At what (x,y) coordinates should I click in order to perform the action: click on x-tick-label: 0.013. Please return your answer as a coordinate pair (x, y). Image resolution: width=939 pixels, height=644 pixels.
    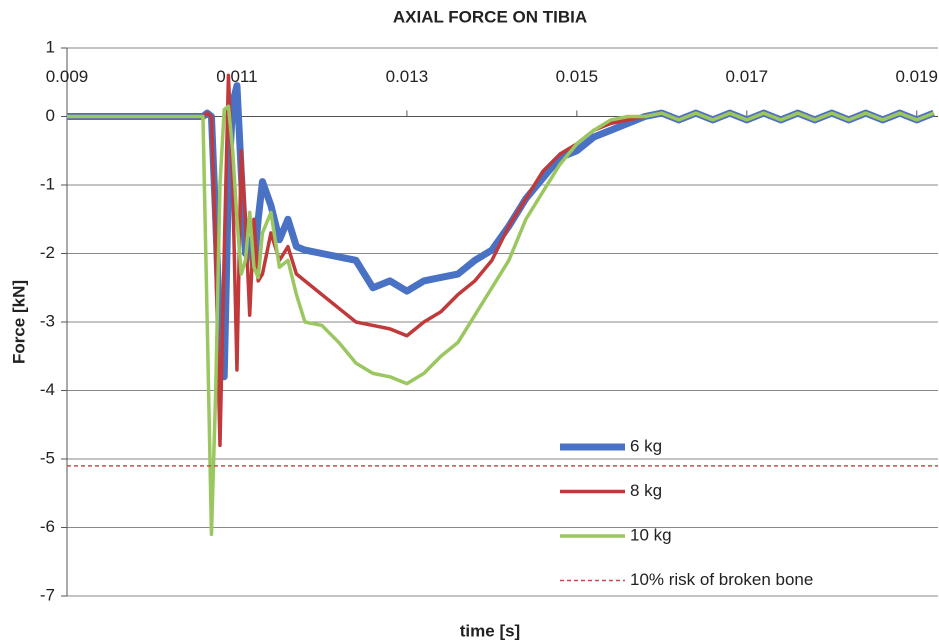
    Looking at the image, I should click on (407, 76).